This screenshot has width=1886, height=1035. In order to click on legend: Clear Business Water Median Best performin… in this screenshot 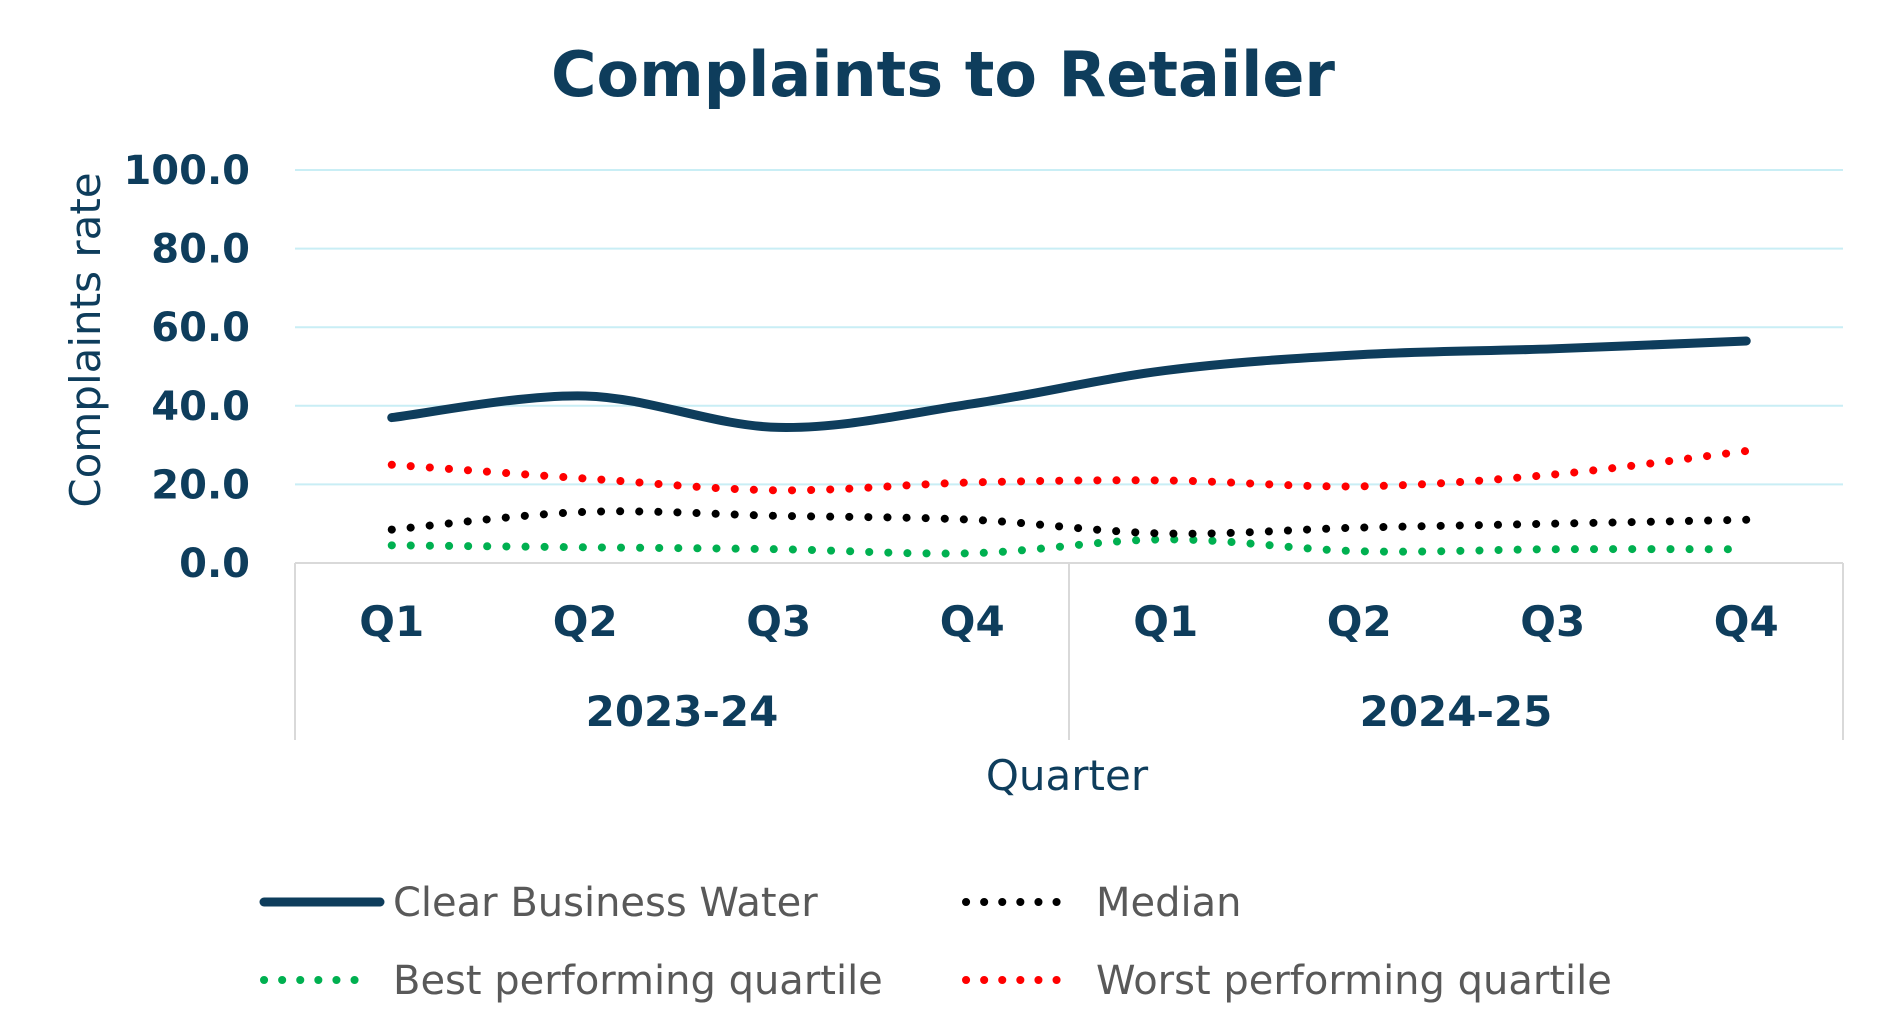, I will do `click(935, 942)`.